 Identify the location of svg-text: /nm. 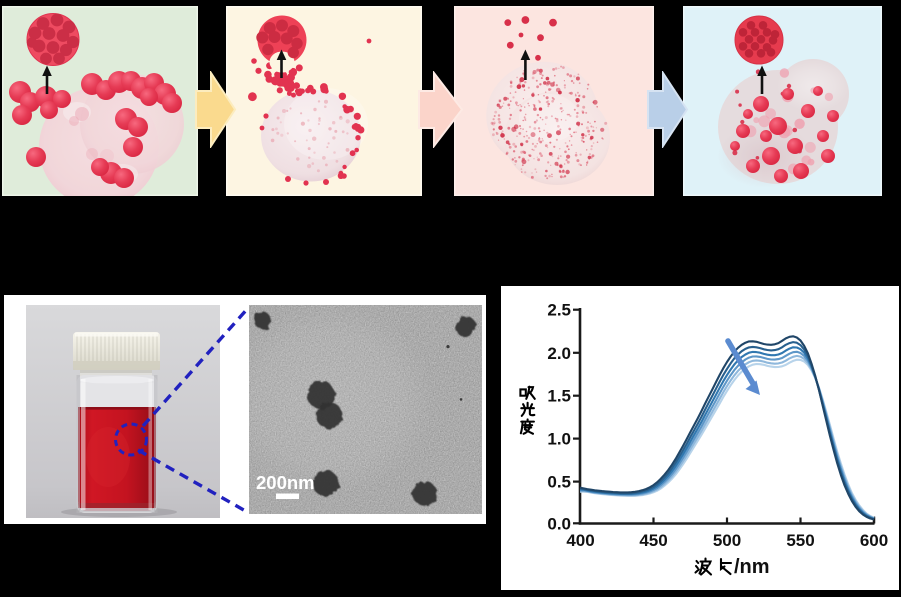
(752, 567).